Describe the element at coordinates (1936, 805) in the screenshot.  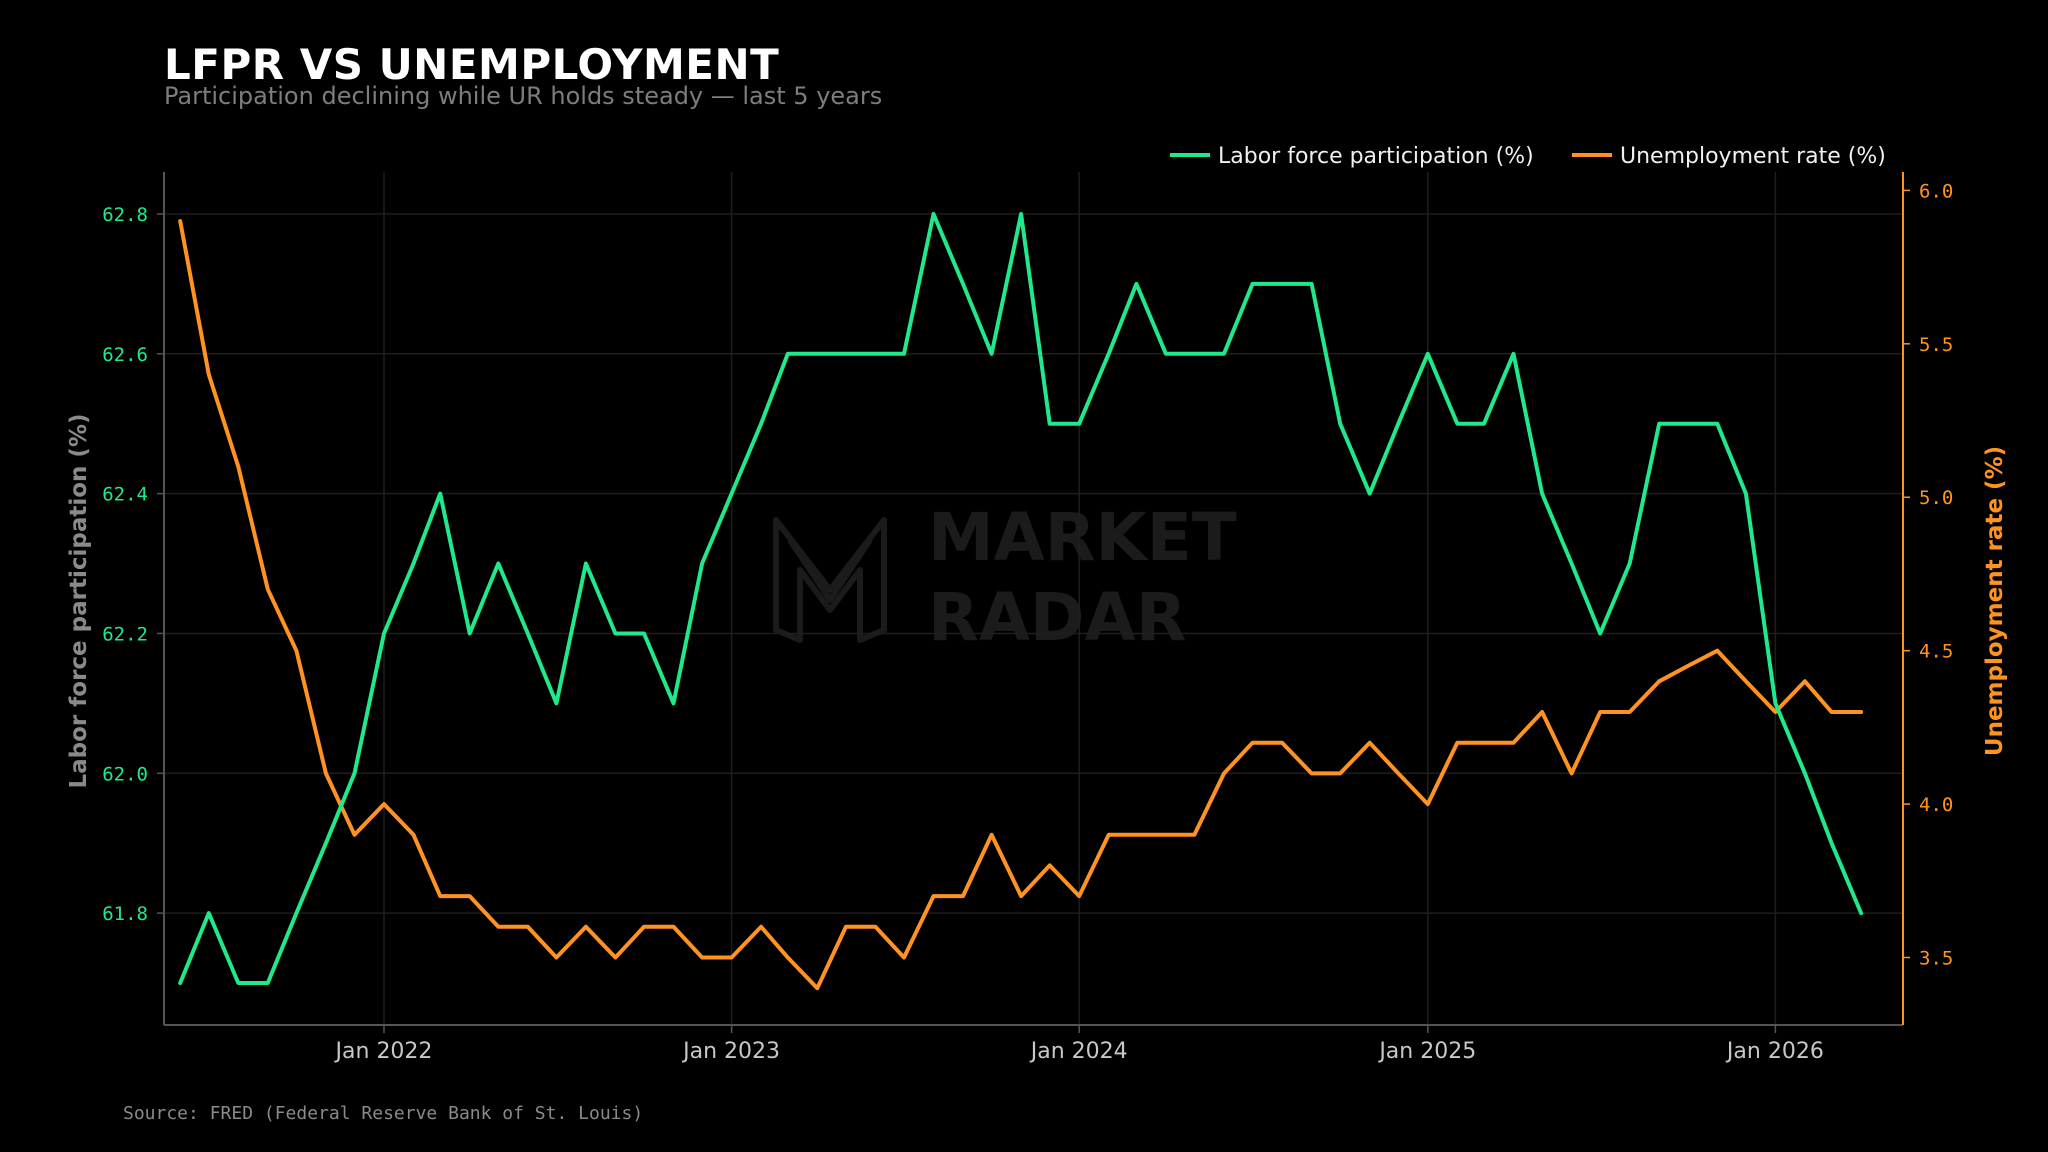
I see `y-right-tick-label-1: 4.0` at that location.